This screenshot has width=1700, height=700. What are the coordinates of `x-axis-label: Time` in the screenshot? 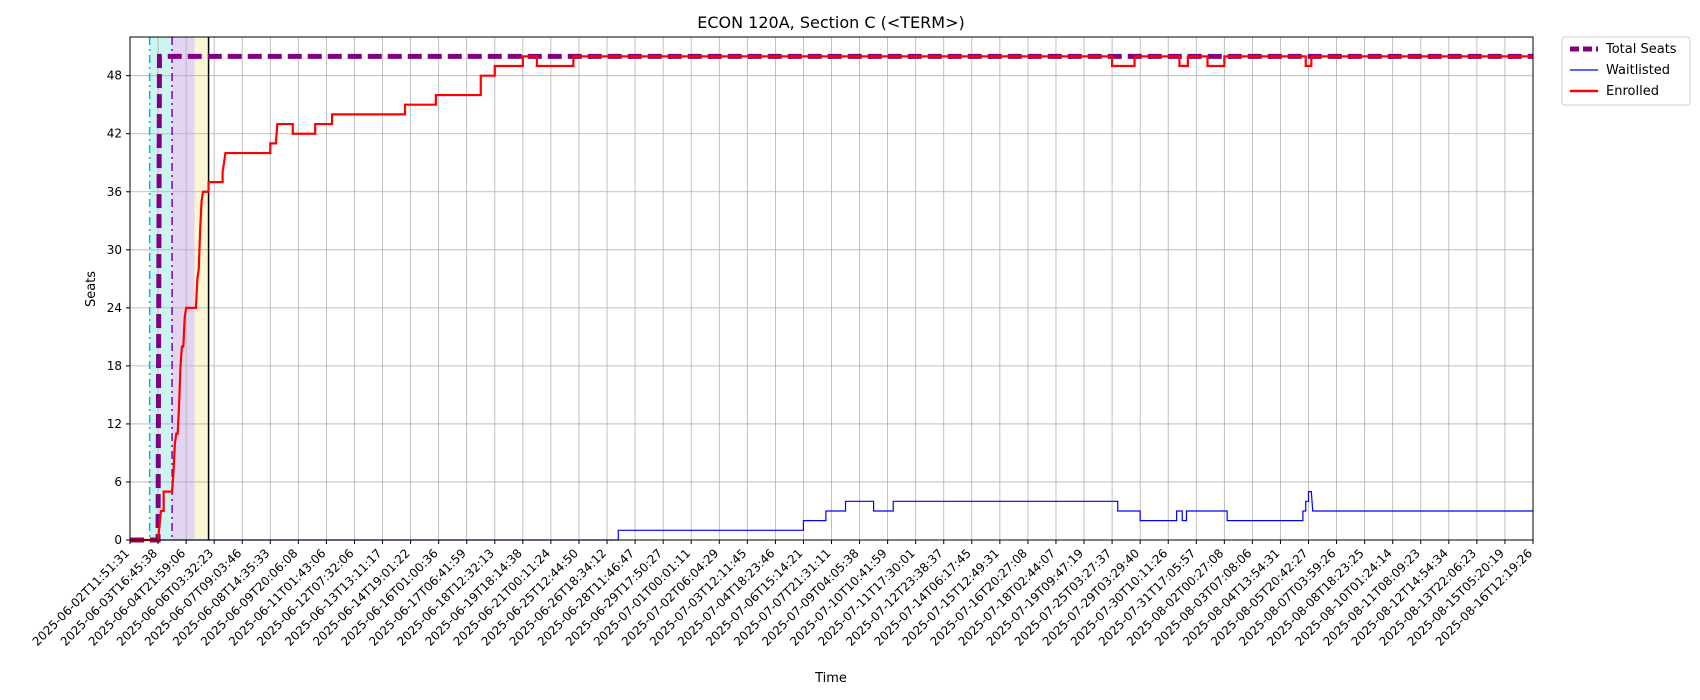 It's located at (830, 678).